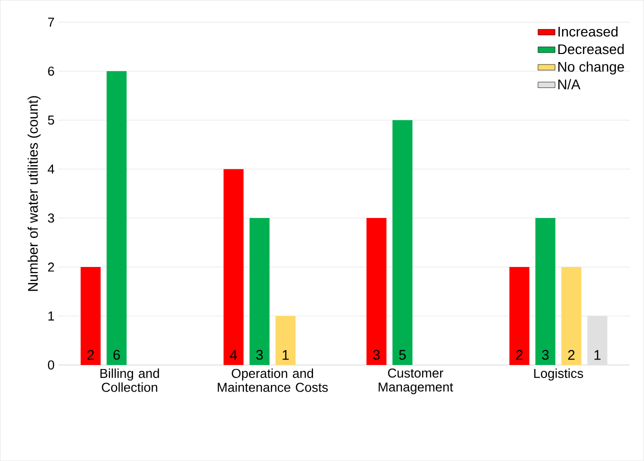 The height and width of the screenshot is (461, 644). What do you see at coordinates (116, 355) in the screenshot?
I see `data-label: 6` at bounding box center [116, 355].